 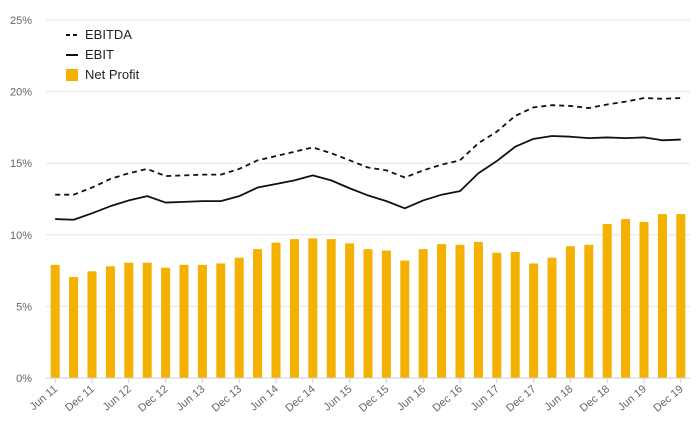 I want to click on legend-label: EBITDA, so click(x=108, y=34).